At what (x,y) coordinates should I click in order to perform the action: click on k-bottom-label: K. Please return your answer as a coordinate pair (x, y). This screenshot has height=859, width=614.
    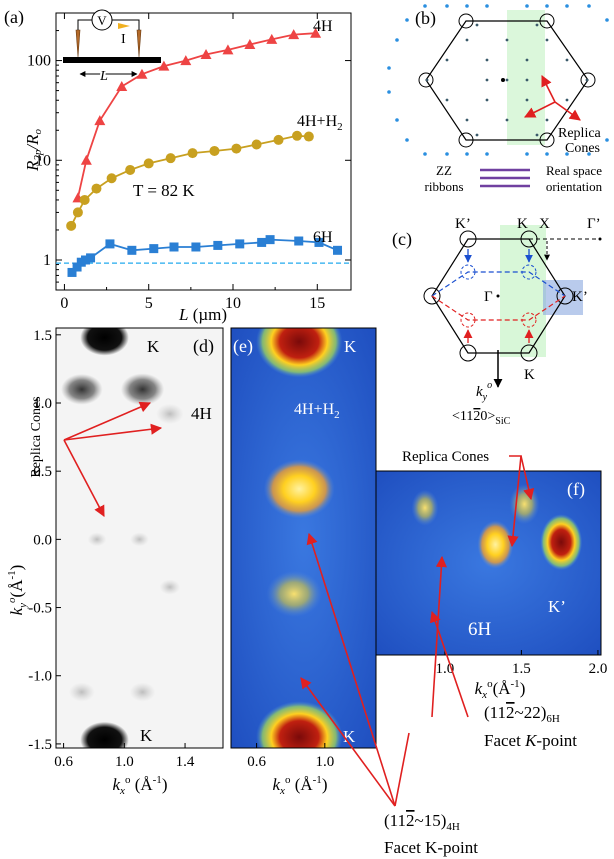
    Looking at the image, I should click on (146, 735).